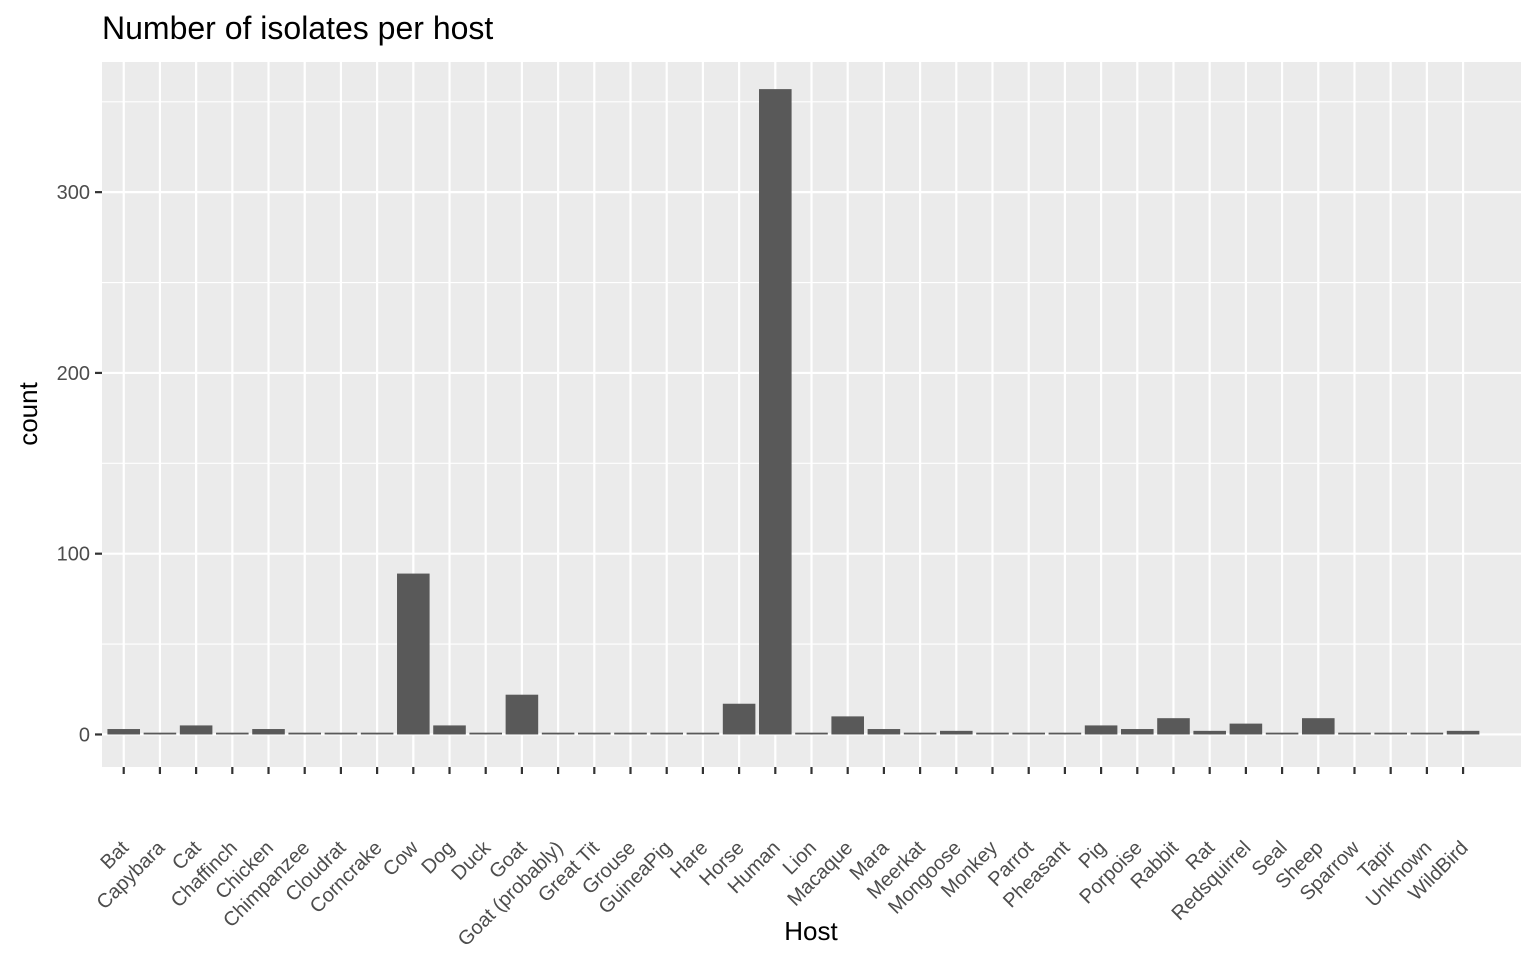  Describe the element at coordinates (1354, 733) in the screenshot. I see `bar-sparrow` at that location.